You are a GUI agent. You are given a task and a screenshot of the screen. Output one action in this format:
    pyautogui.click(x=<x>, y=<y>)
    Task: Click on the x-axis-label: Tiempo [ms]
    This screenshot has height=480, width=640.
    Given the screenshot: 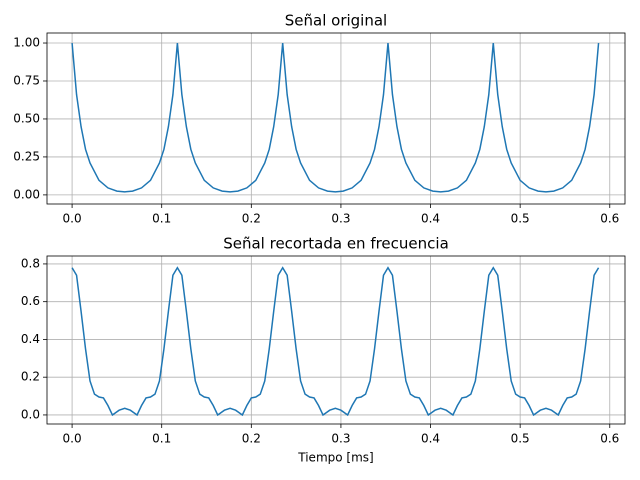 What is the action you would take?
    pyautogui.click(x=335, y=458)
    